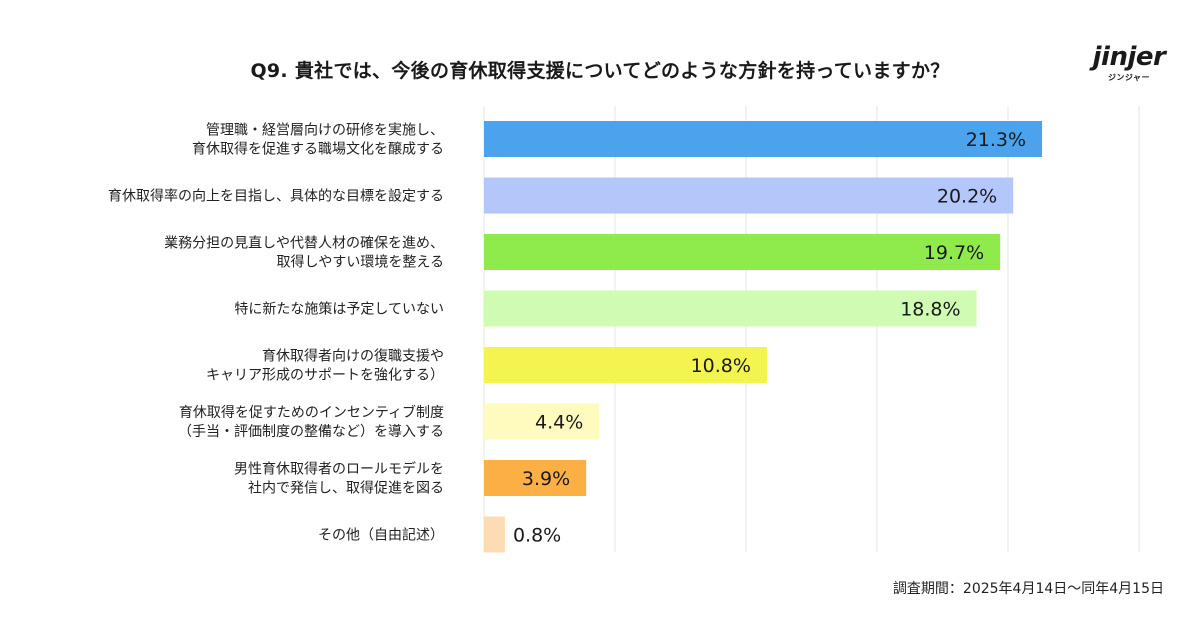 This screenshot has height=630, width=1200. Describe the element at coordinates (930, 310) in the screenshot. I see `value-label: 18.8%` at that location.